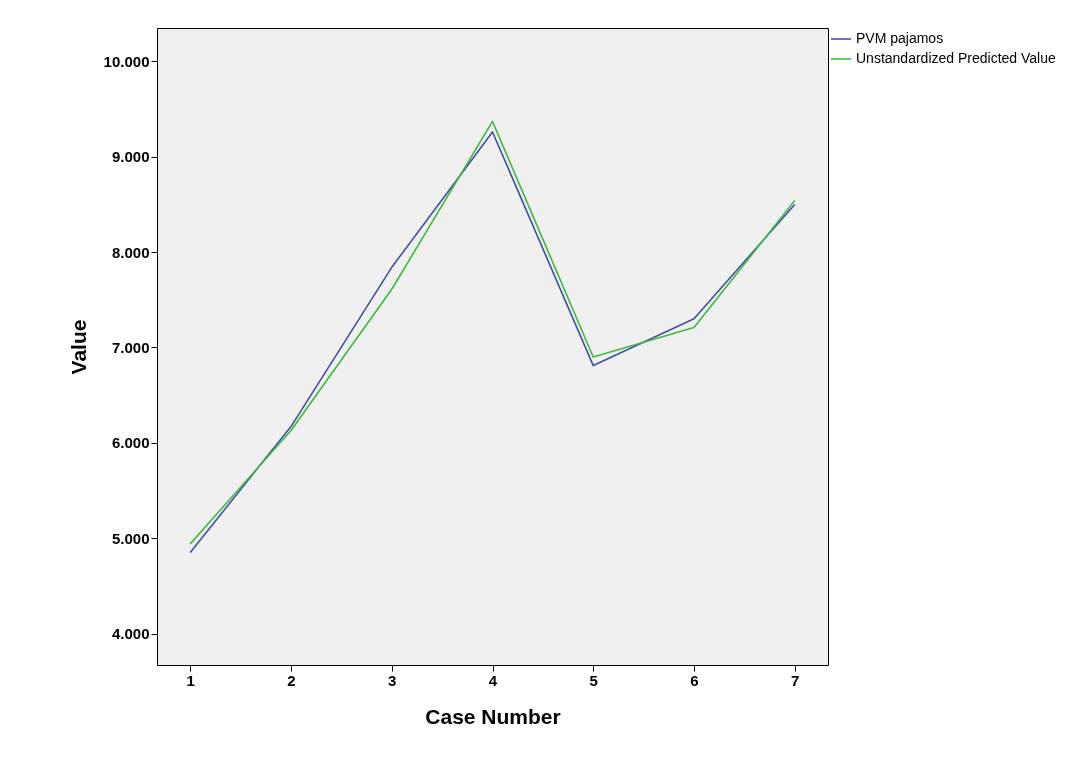 The image size is (1089, 760). What do you see at coordinates (126, 61) in the screenshot?
I see `y-tick-label: 10.000` at bounding box center [126, 61].